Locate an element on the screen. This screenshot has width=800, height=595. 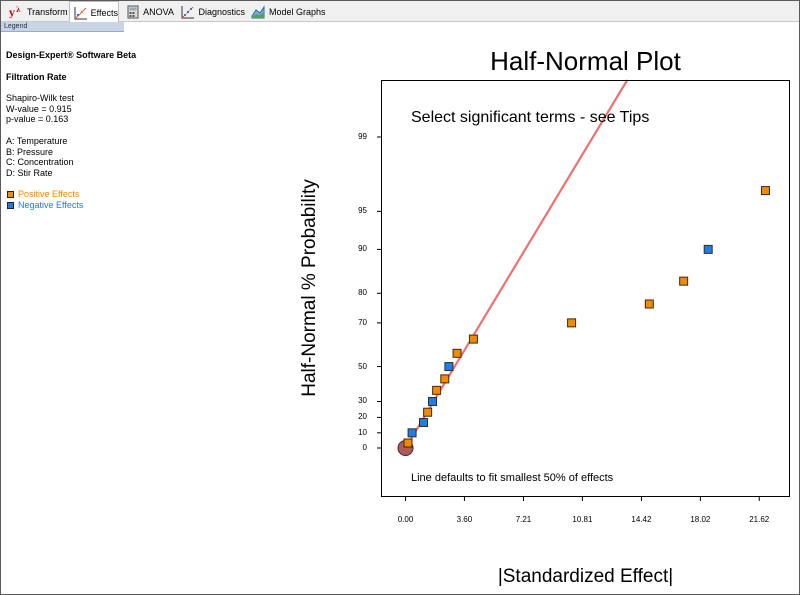
tab-model-graphs: Model Graphs is located at coordinates (287, 11).